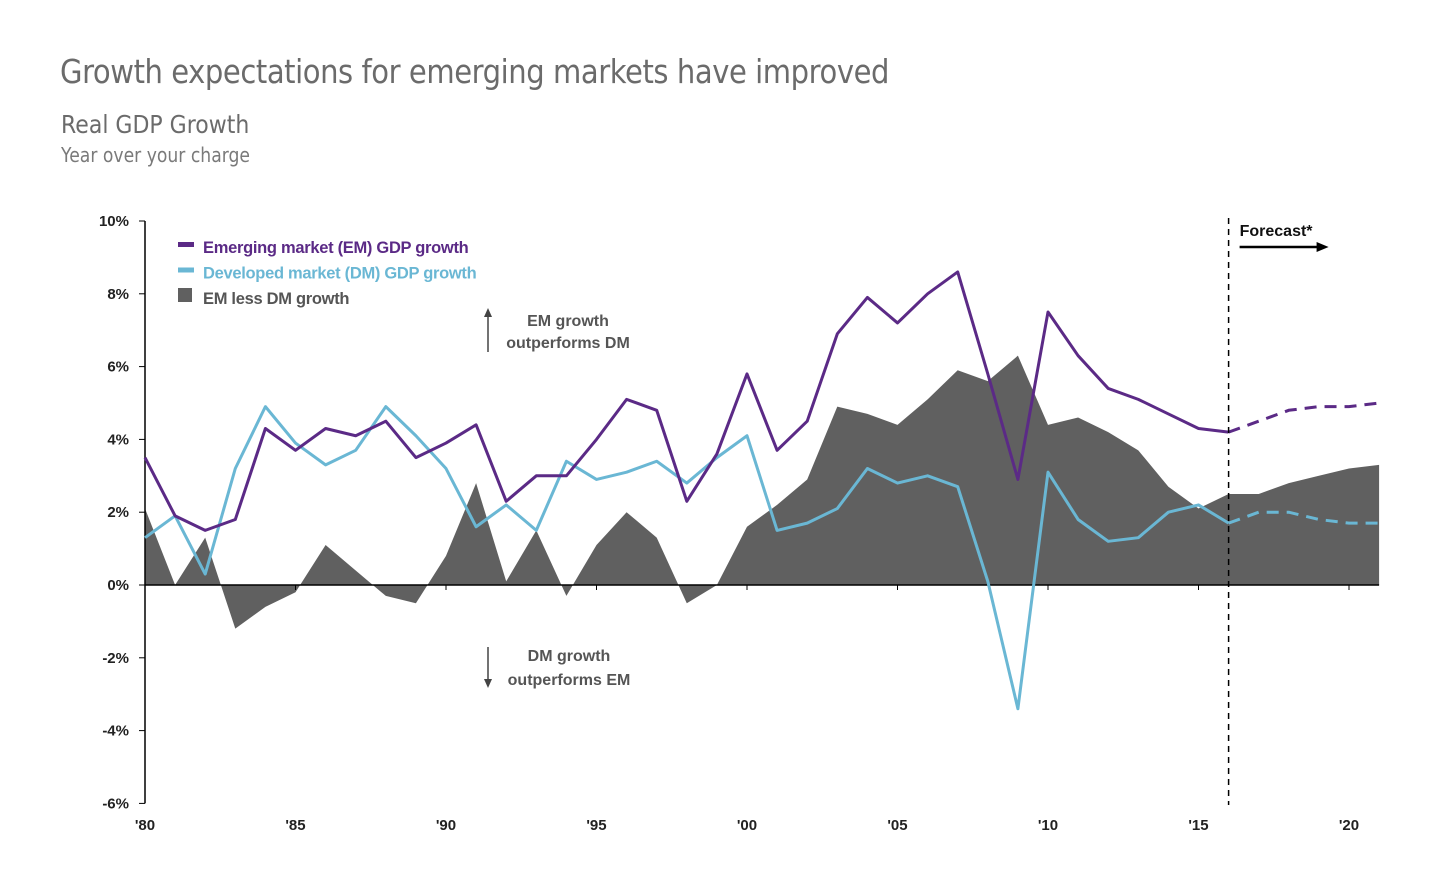 The width and height of the screenshot is (1440, 892). Describe the element at coordinates (156, 155) in the screenshot. I see `chart-subsubtitle: Year over your charge` at that location.